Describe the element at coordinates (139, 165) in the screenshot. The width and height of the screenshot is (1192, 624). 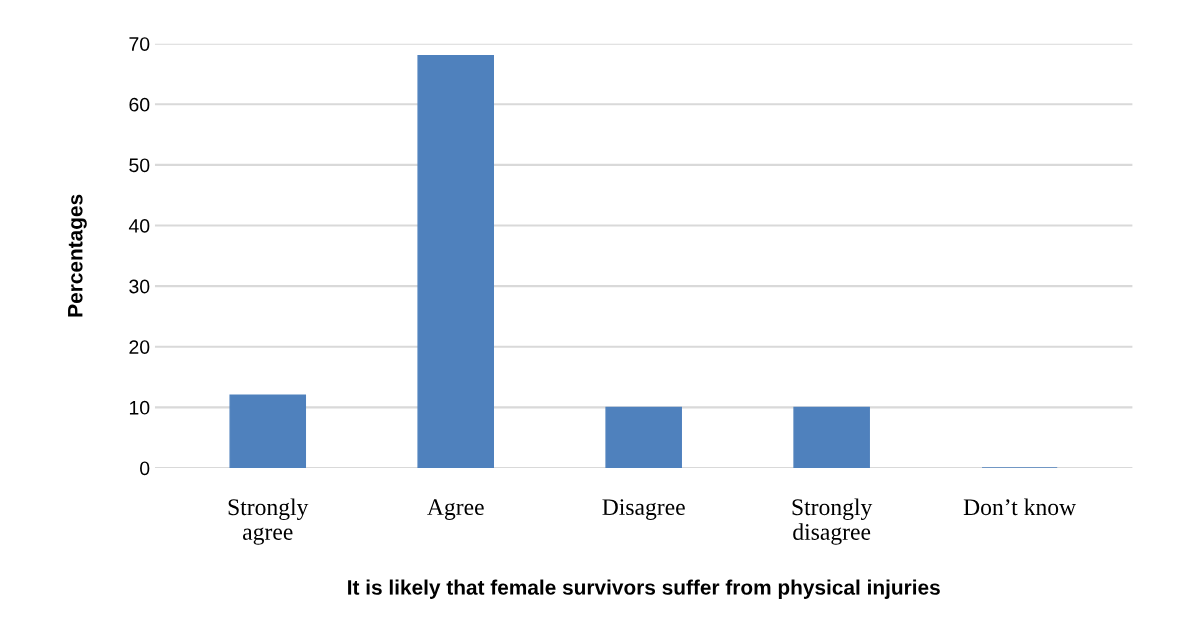
I see `y-tick-label: 50` at that location.